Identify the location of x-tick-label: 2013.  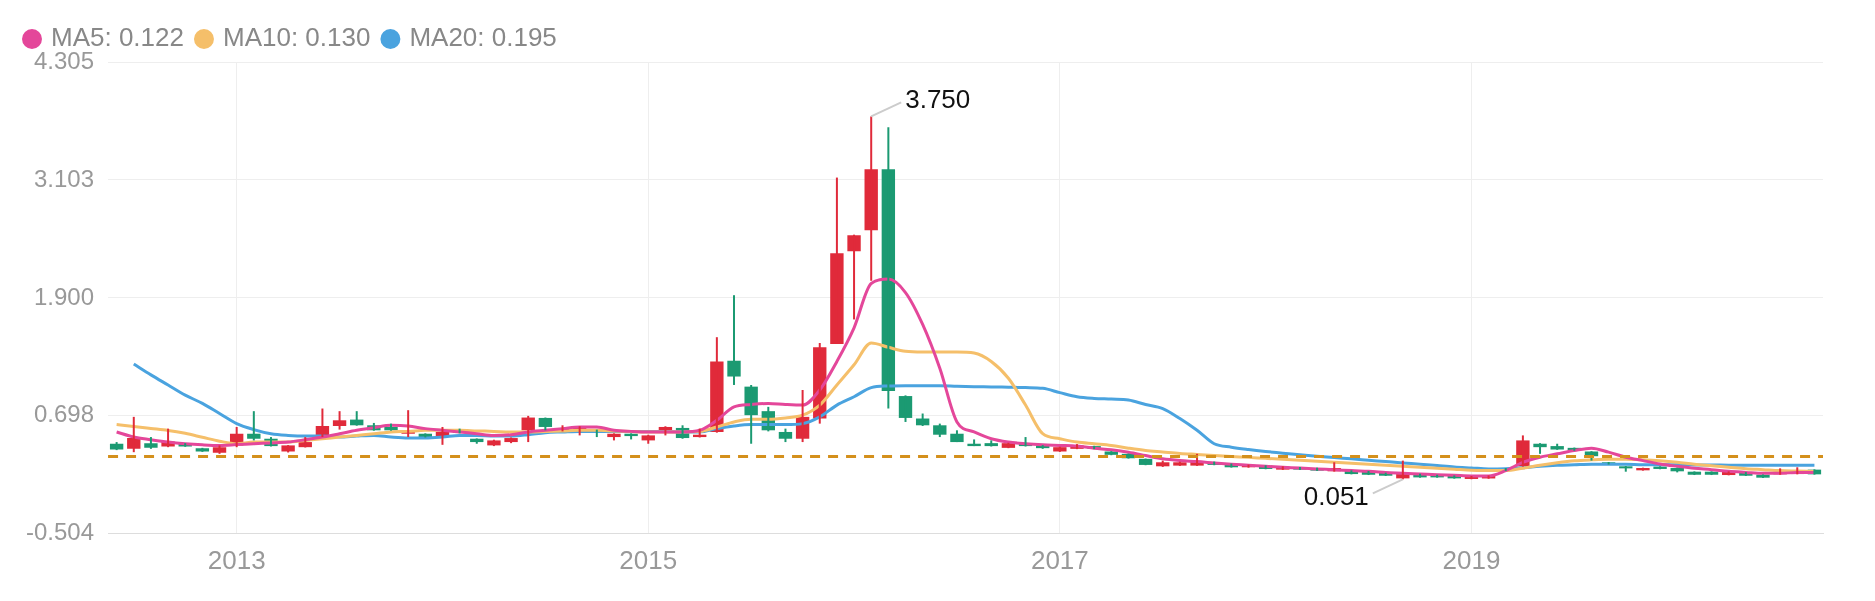
(236, 559).